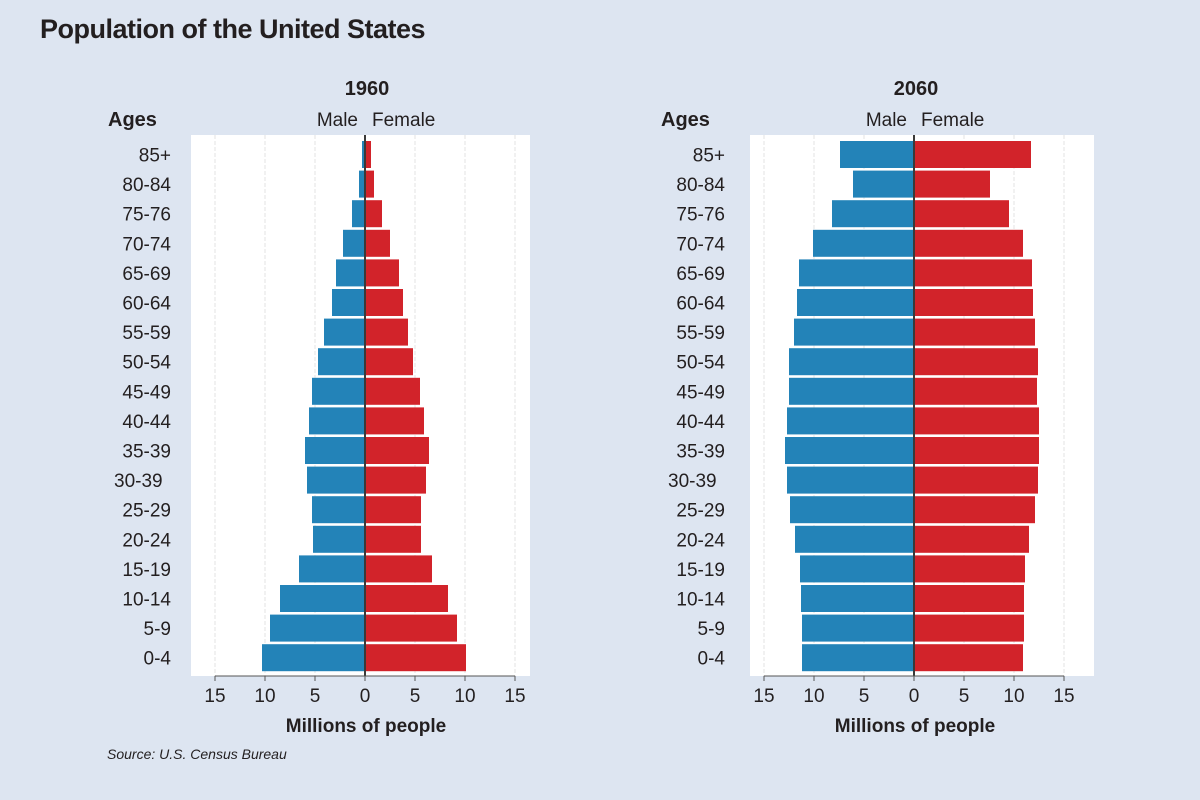  I want to click on age-label: 80-84, so click(146, 185).